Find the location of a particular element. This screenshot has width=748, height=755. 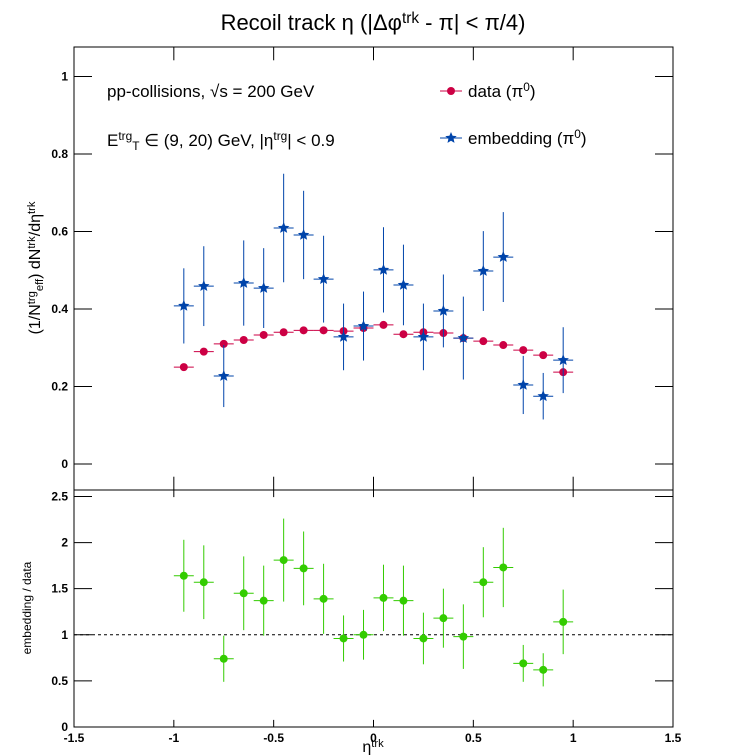

annotation: EtrgT ∈ (9, 20) GeV, |ηtrg| < 0.9 is located at coordinates (221, 141).